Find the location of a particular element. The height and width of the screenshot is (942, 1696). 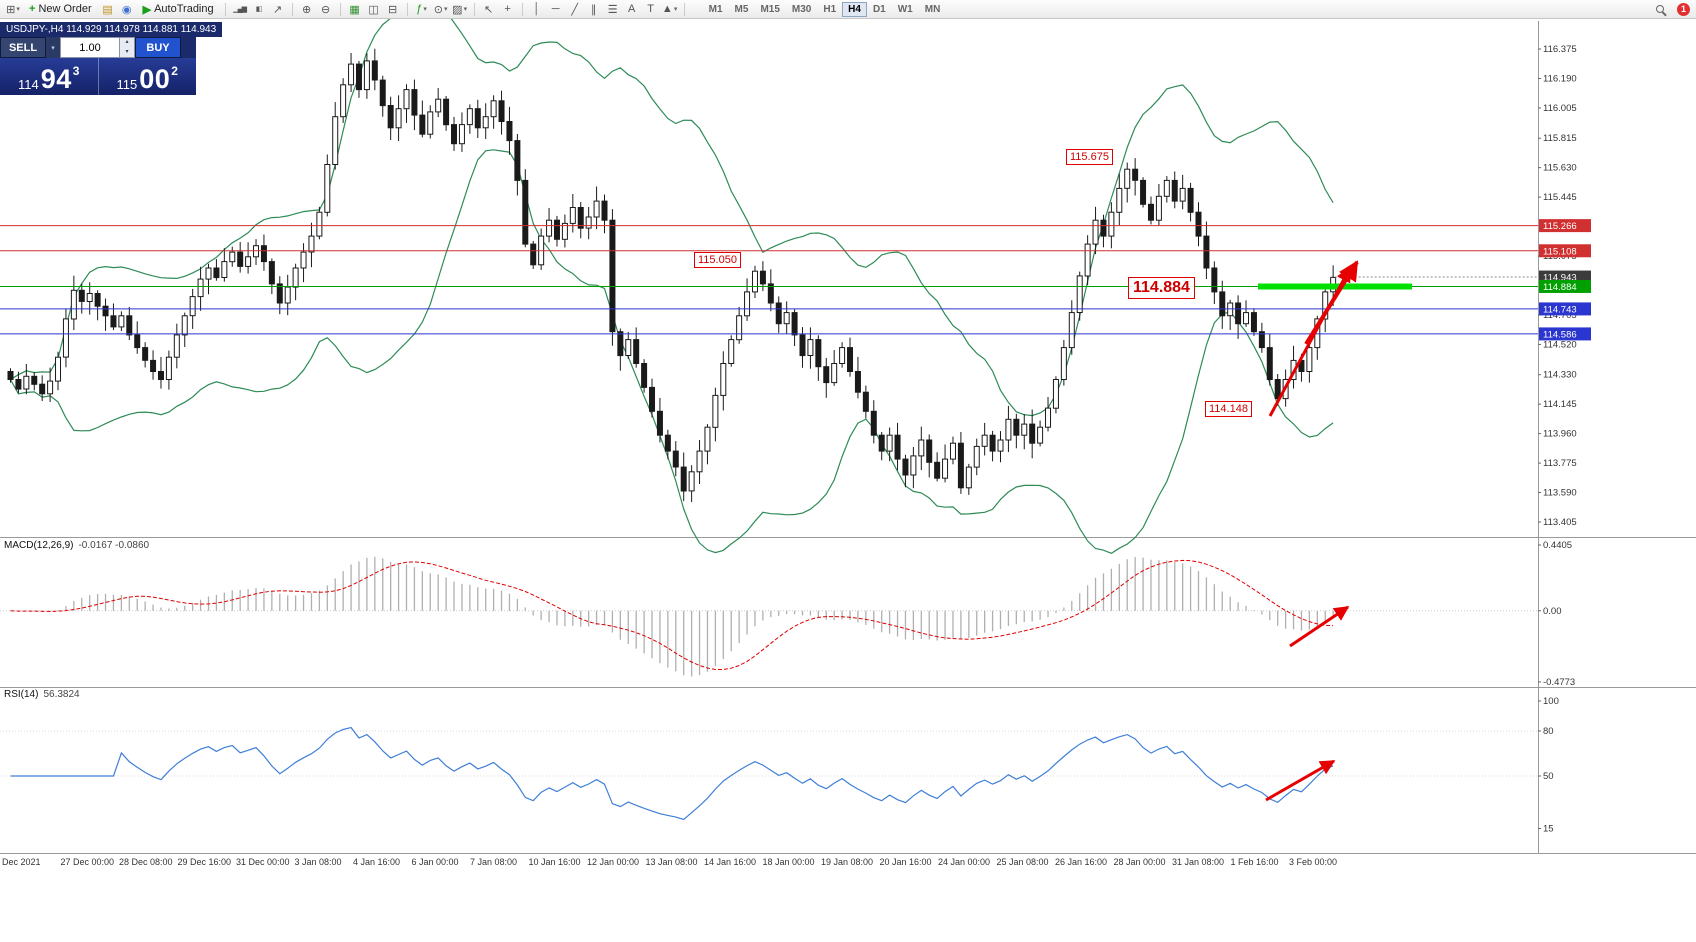

bar-chart-icon: ▁▄▆ is located at coordinates (240, 9).